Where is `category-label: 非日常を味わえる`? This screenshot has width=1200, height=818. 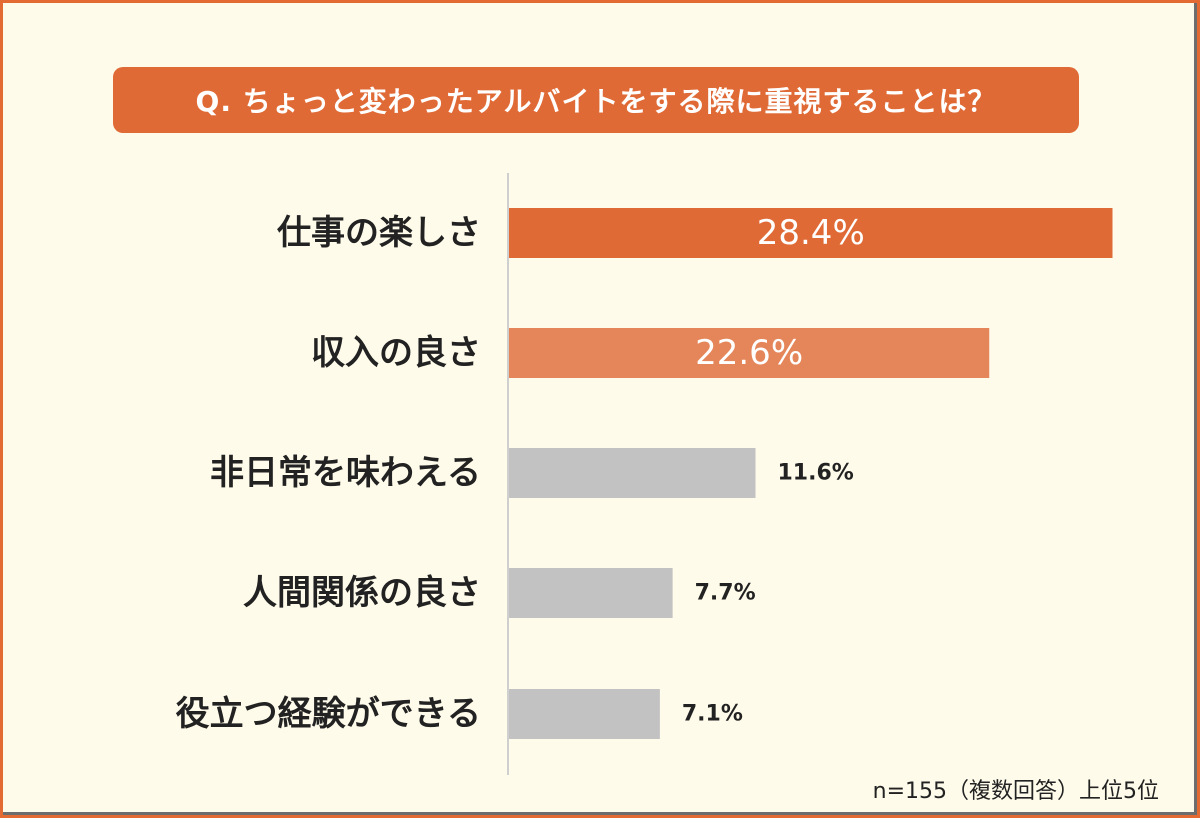 category-label: 非日常を味わえる is located at coordinates (345, 473).